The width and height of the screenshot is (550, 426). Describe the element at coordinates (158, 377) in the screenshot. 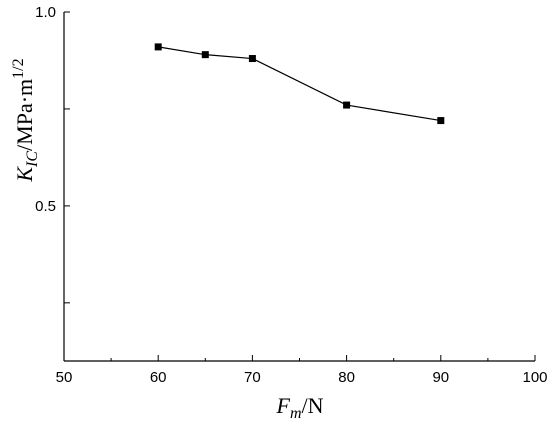

I see `x-tick-label: 60` at that location.